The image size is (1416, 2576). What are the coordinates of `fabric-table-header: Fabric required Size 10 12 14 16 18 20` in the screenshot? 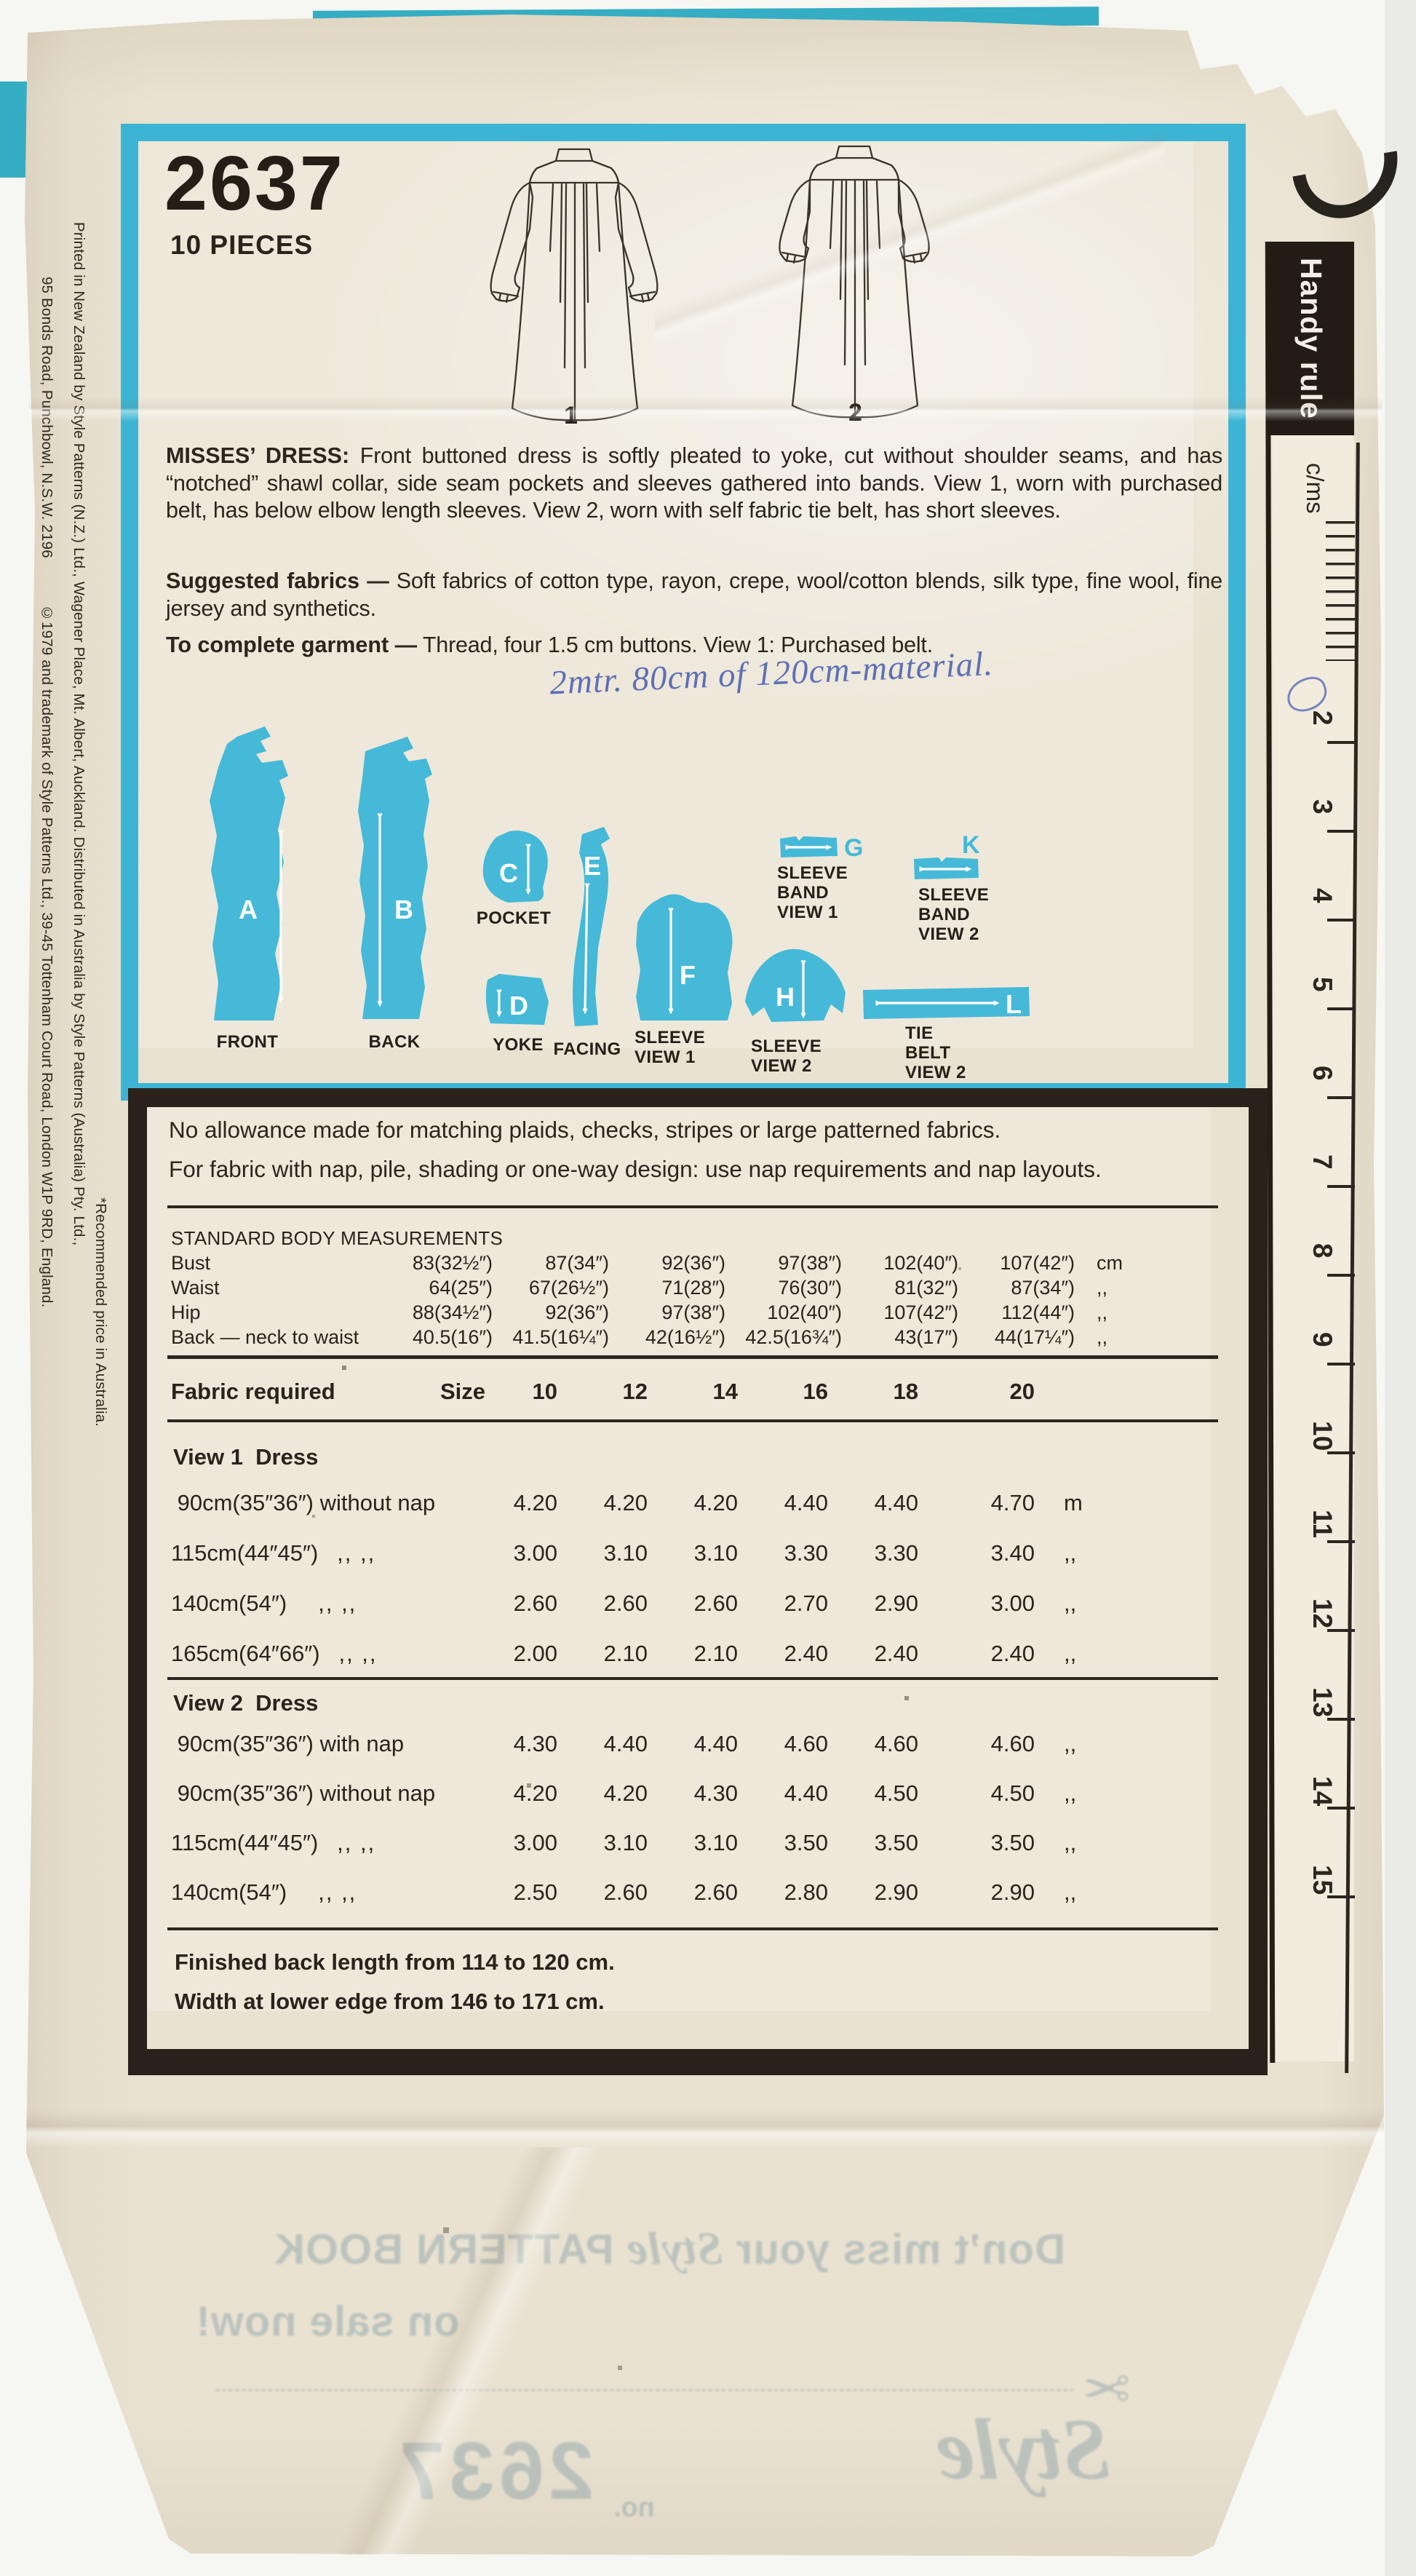 It's located at (603, 1391).